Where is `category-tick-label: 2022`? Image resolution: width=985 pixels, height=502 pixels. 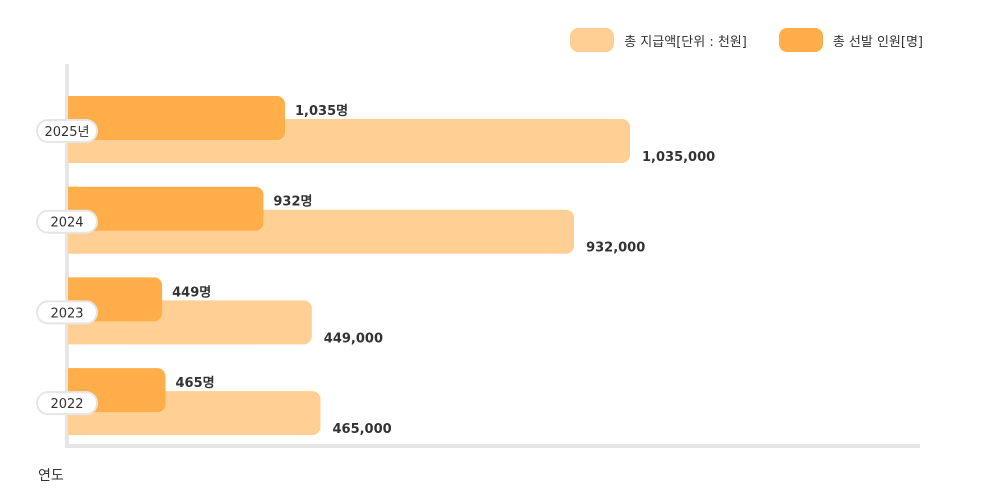
category-tick-label: 2022 is located at coordinates (66, 404).